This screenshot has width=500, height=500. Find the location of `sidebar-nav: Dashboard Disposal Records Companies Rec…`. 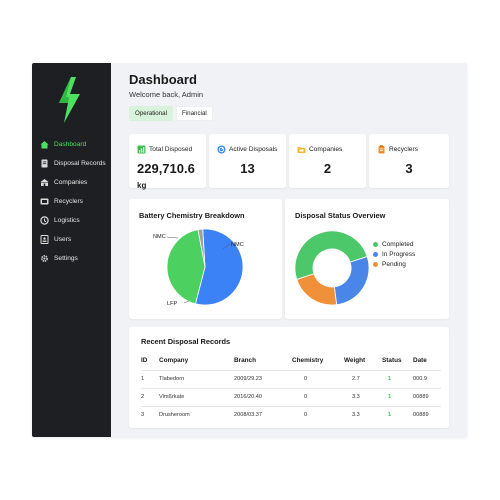

sidebar-nav: Dashboard Disposal Records Companies Rec… is located at coordinates (71, 201).